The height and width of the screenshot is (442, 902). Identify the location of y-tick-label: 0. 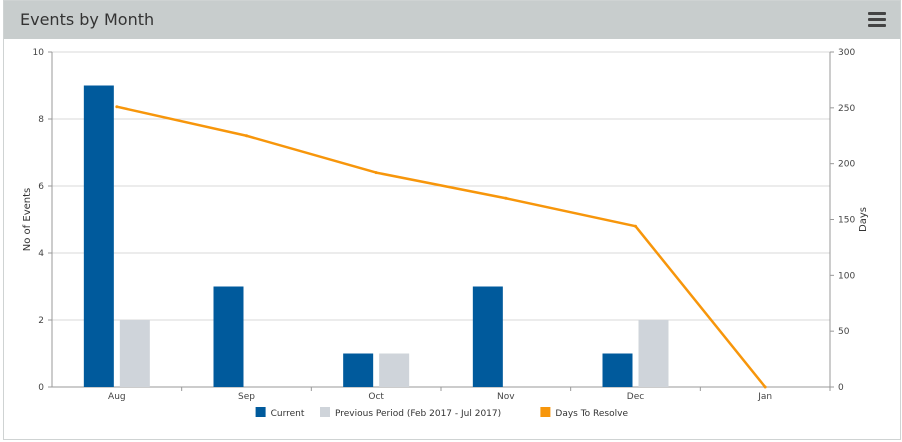
(41, 388).